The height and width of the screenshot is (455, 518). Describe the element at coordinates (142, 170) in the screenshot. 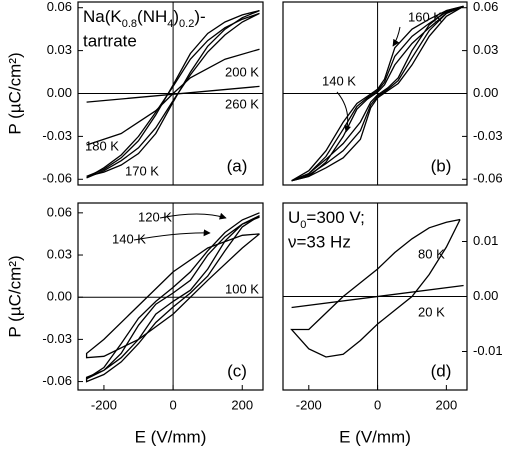

I see `curve-label: 170 K` at that location.